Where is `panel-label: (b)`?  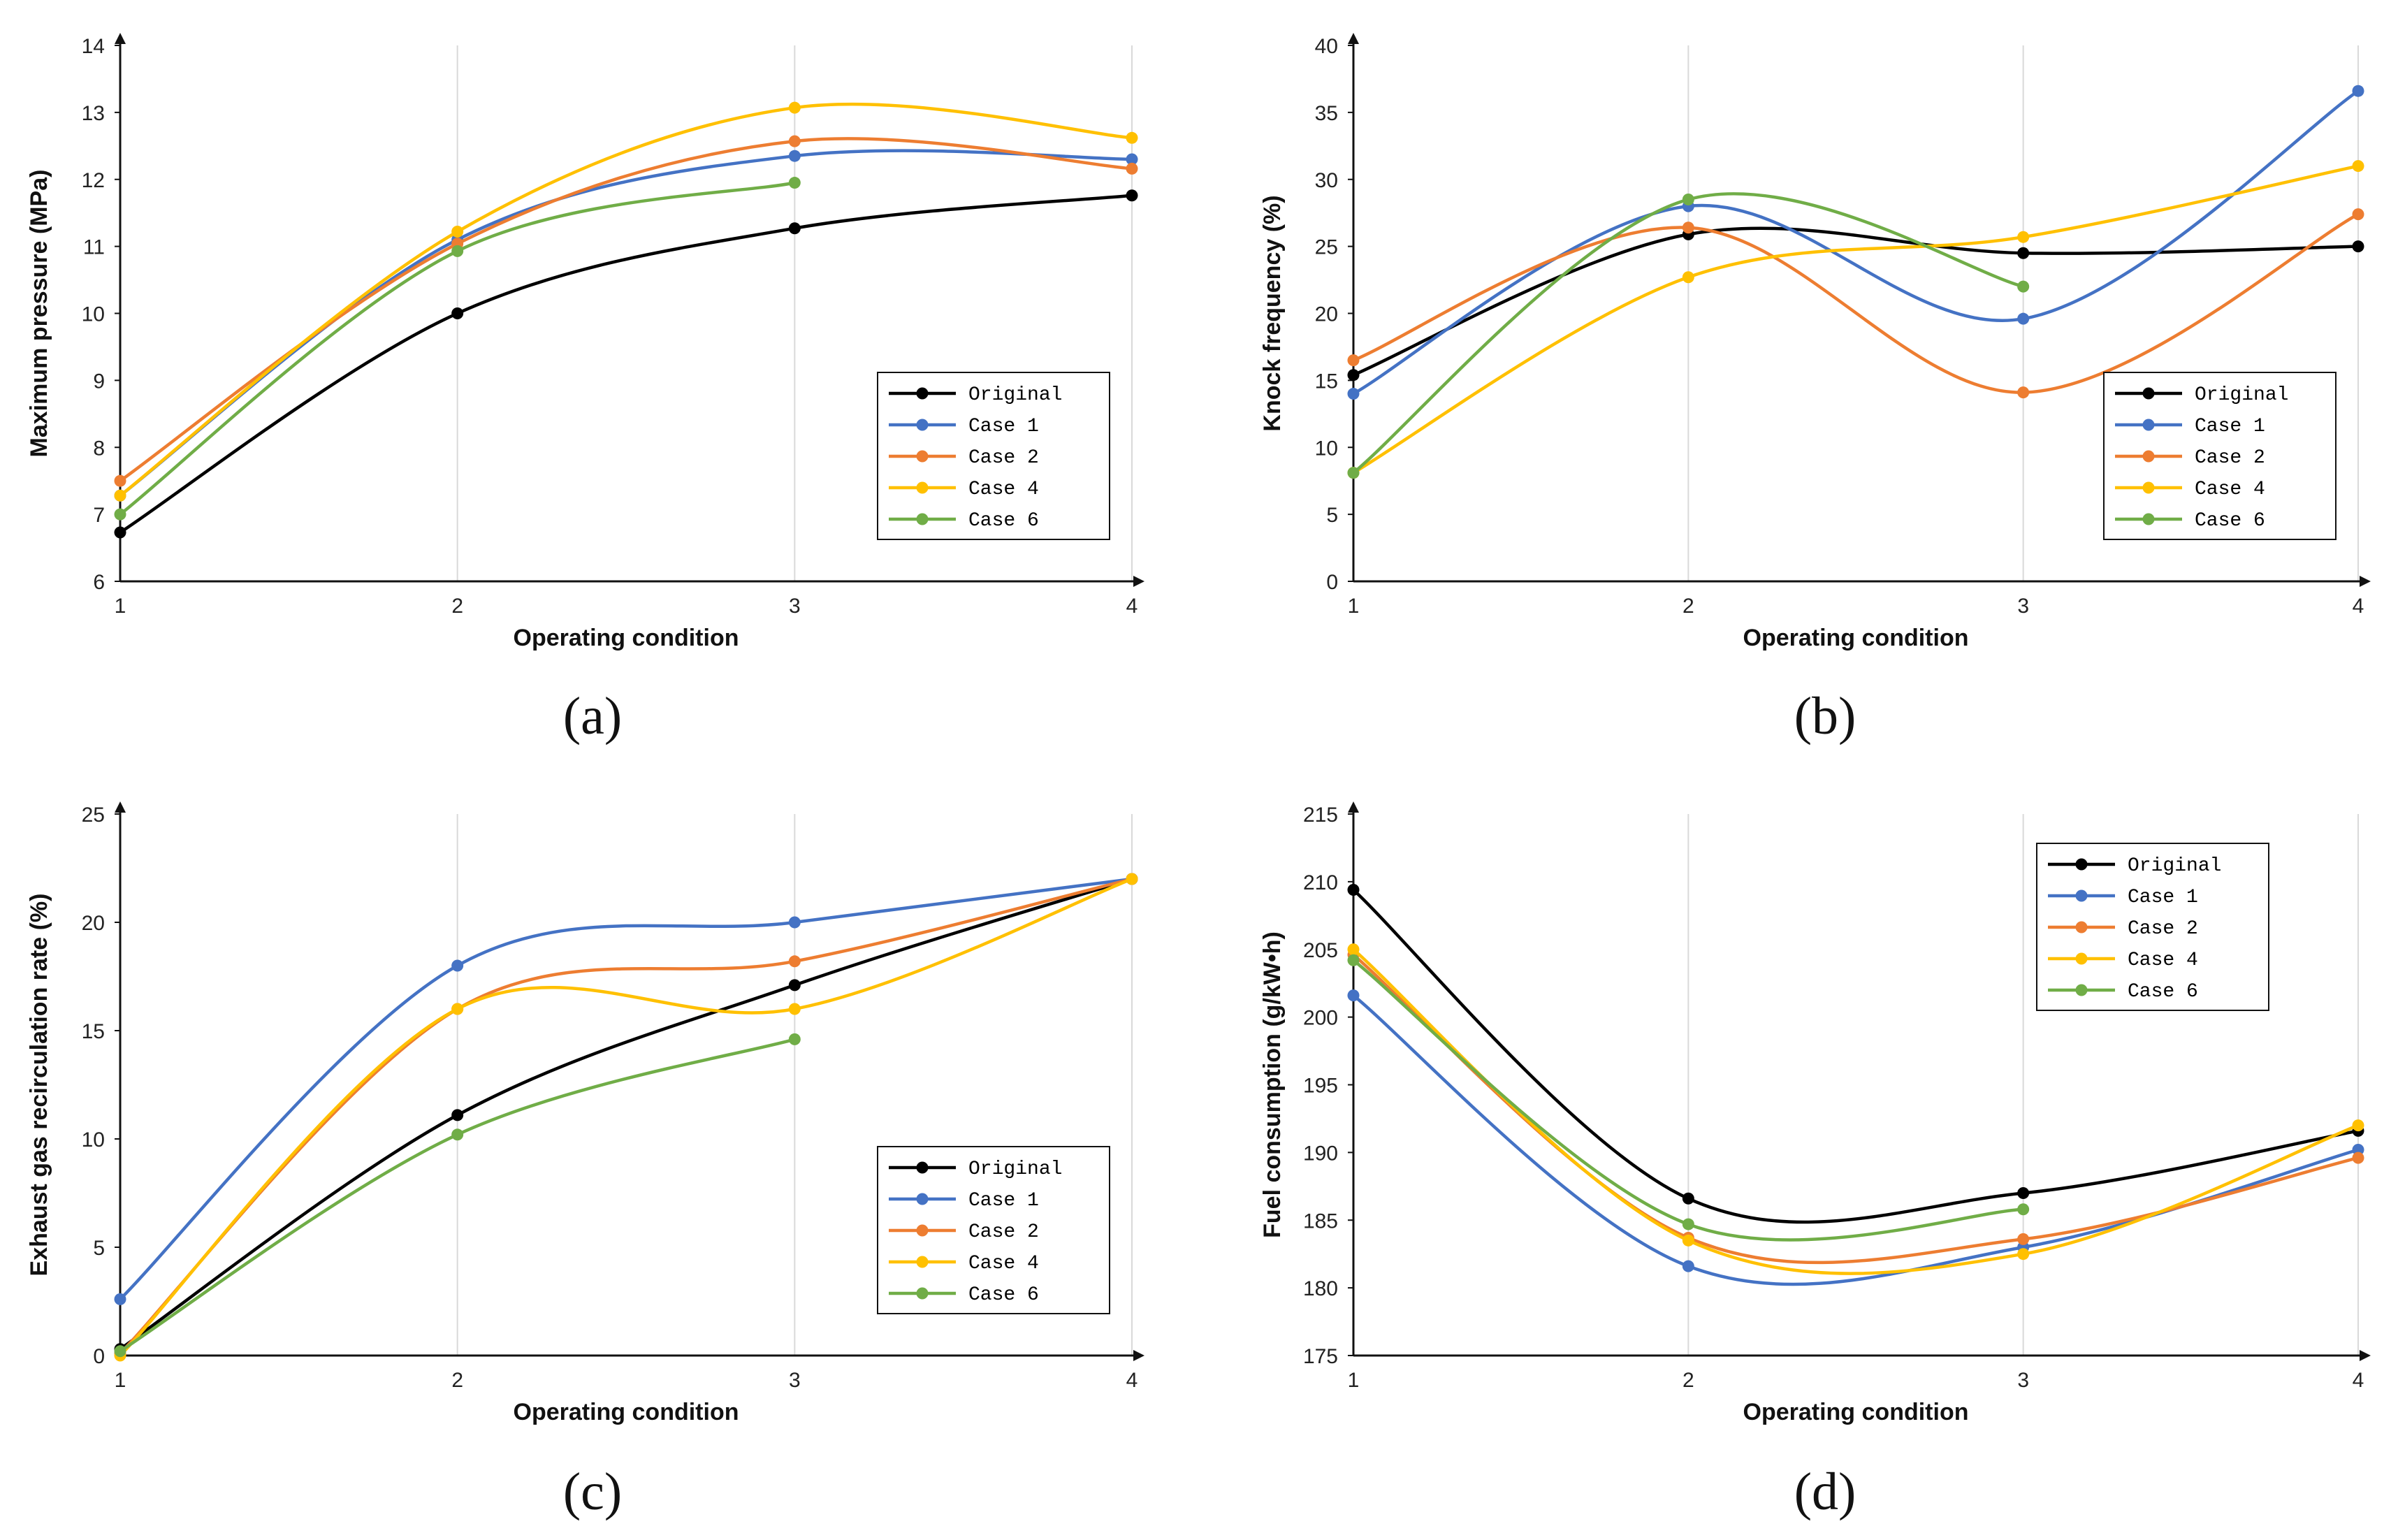
panel-label: (b) is located at coordinates (1825, 716).